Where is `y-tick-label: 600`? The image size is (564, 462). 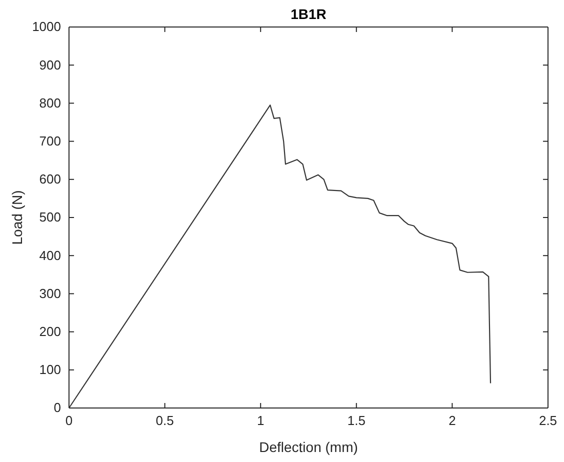 y-tick-label: 600 is located at coordinates (50, 179).